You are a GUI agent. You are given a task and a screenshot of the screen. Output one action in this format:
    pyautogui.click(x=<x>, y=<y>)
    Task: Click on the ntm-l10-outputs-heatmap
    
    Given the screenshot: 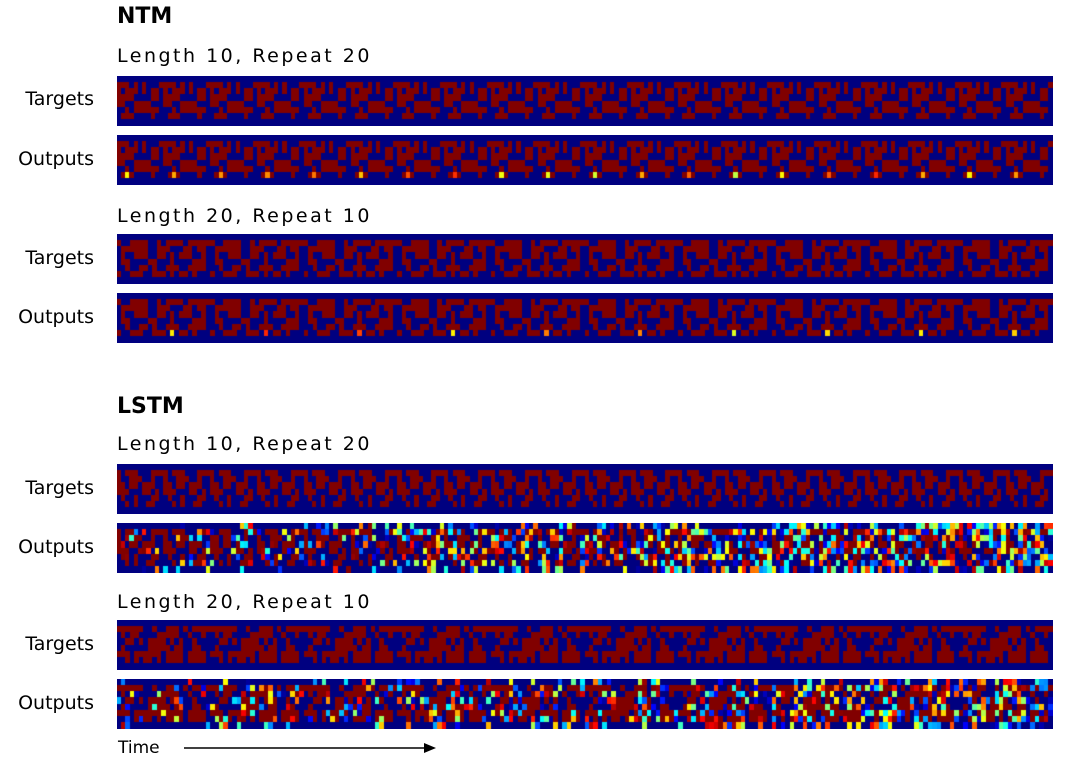 What is the action you would take?
    pyautogui.click(x=585, y=160)
    